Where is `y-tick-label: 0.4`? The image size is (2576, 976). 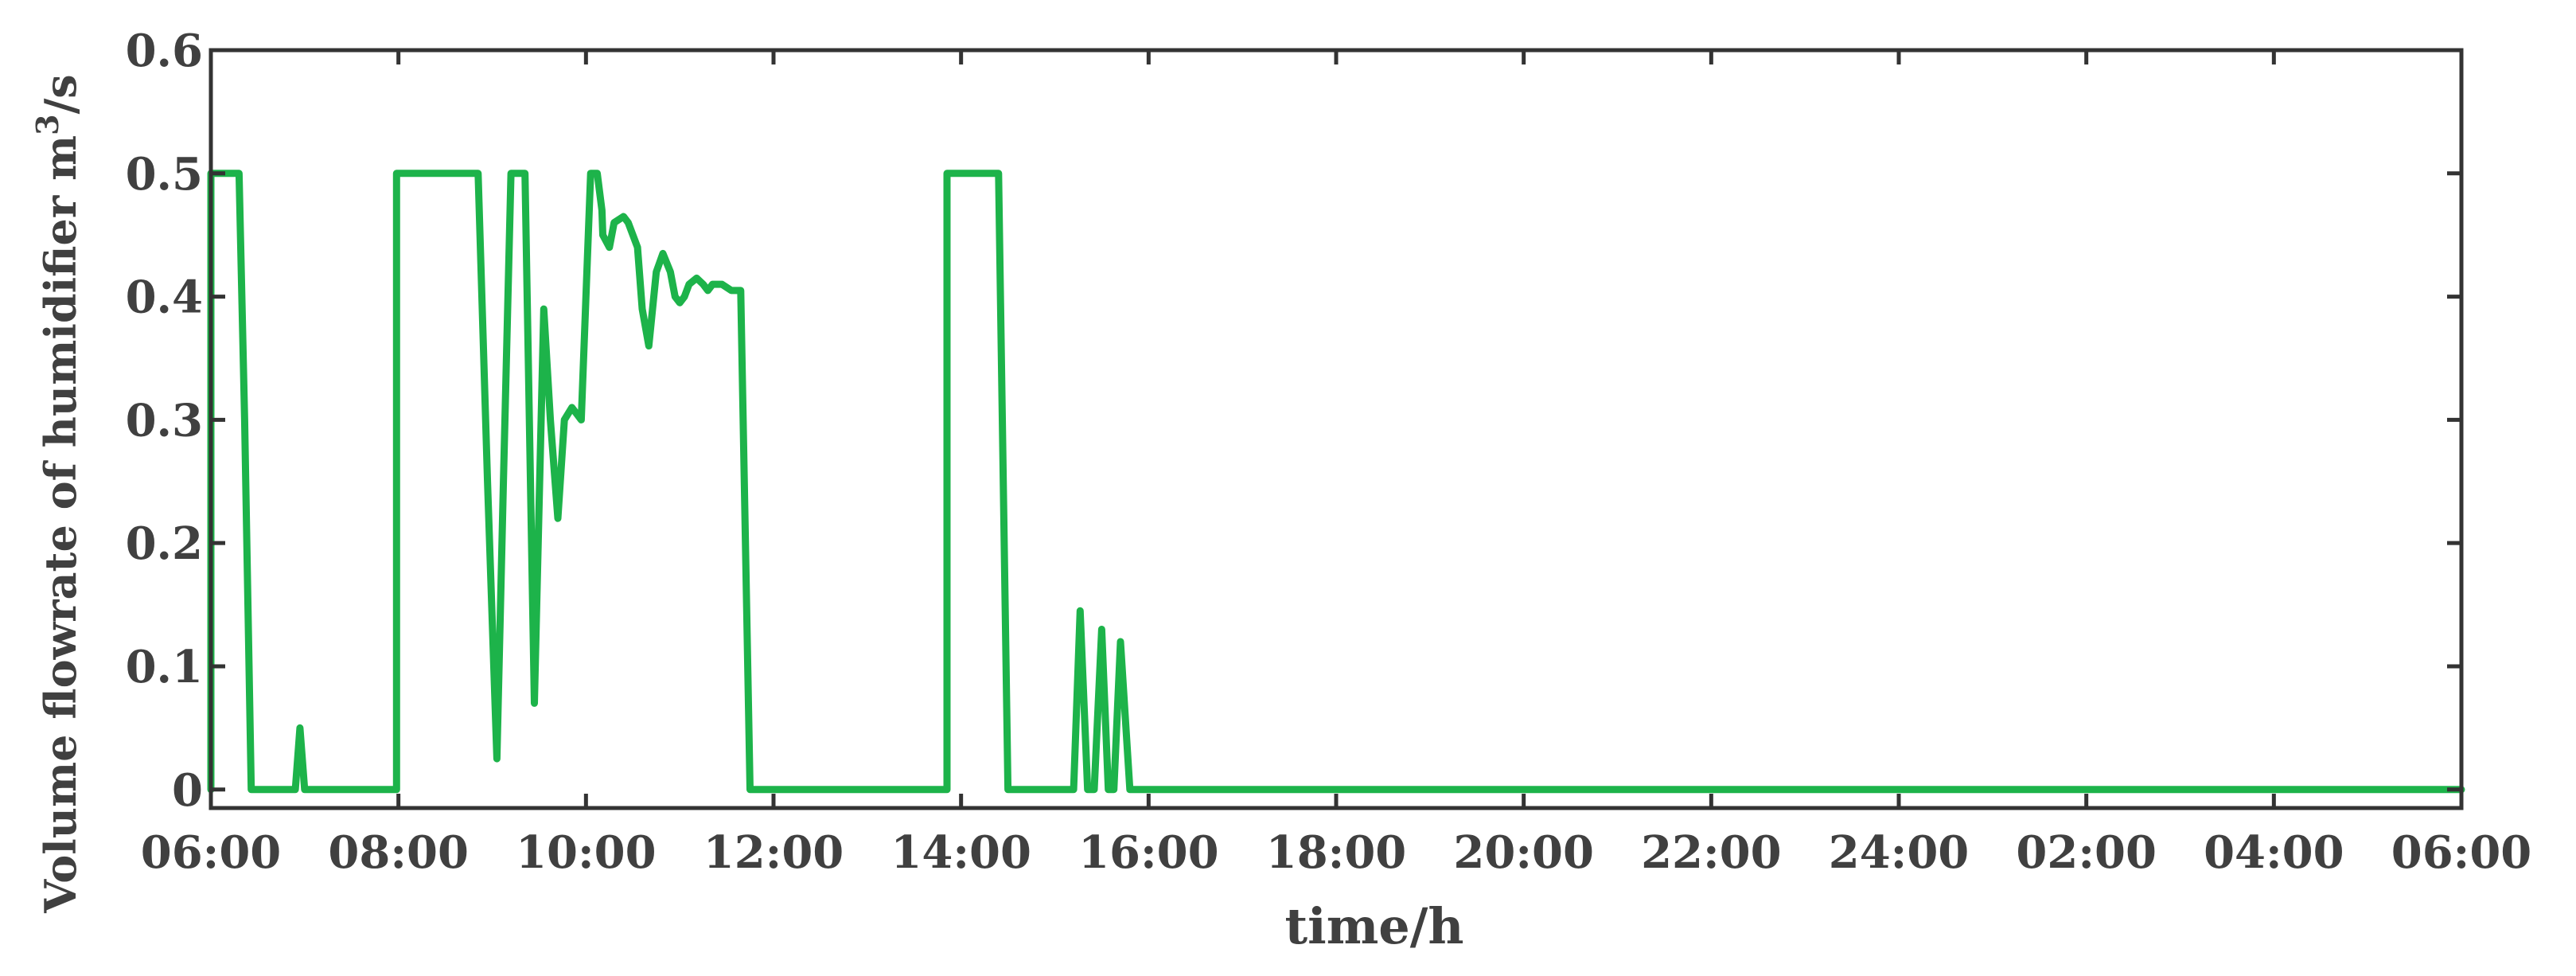 y-tick-label: 0.4 is located at coordinates (164, 297).